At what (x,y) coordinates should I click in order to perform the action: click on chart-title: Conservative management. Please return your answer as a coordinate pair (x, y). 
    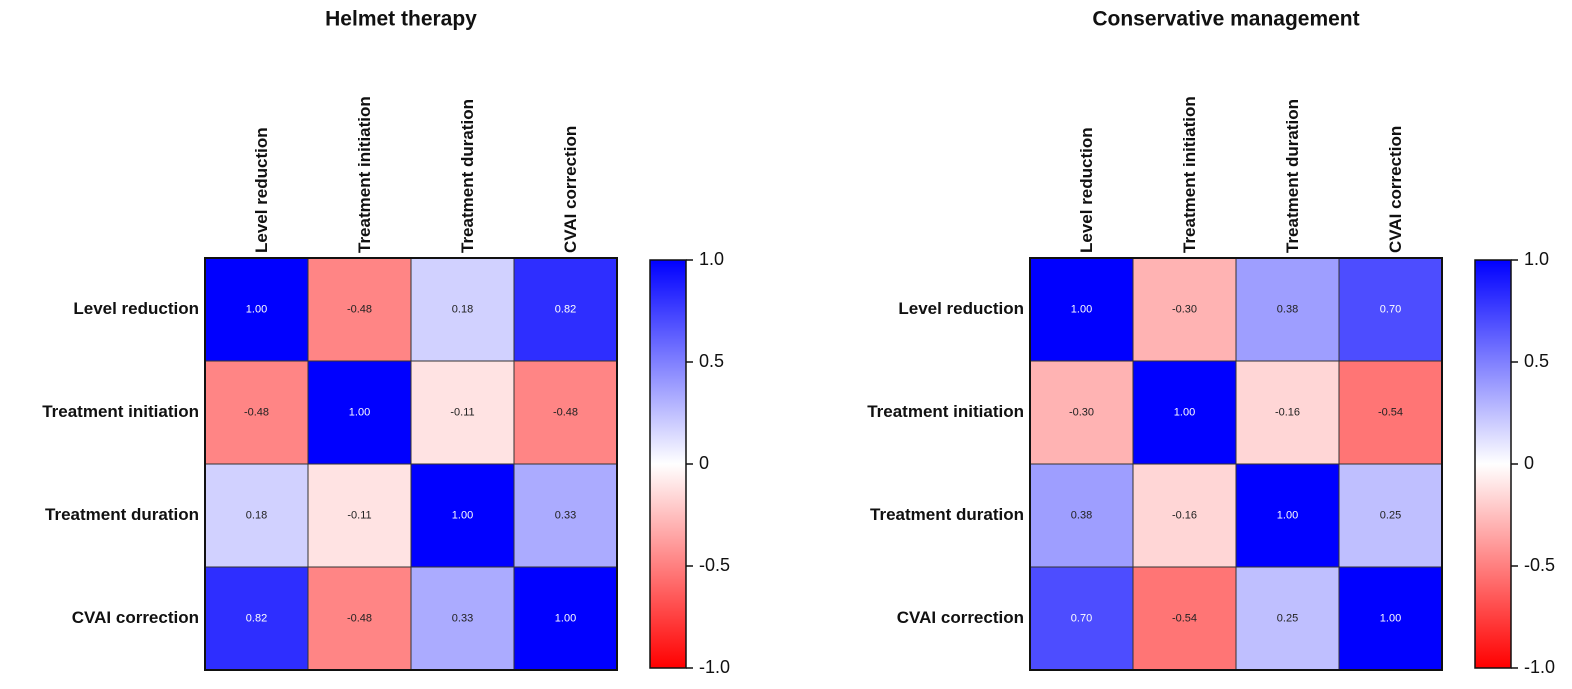
    Looking at the image, I should click on (1225, 19).